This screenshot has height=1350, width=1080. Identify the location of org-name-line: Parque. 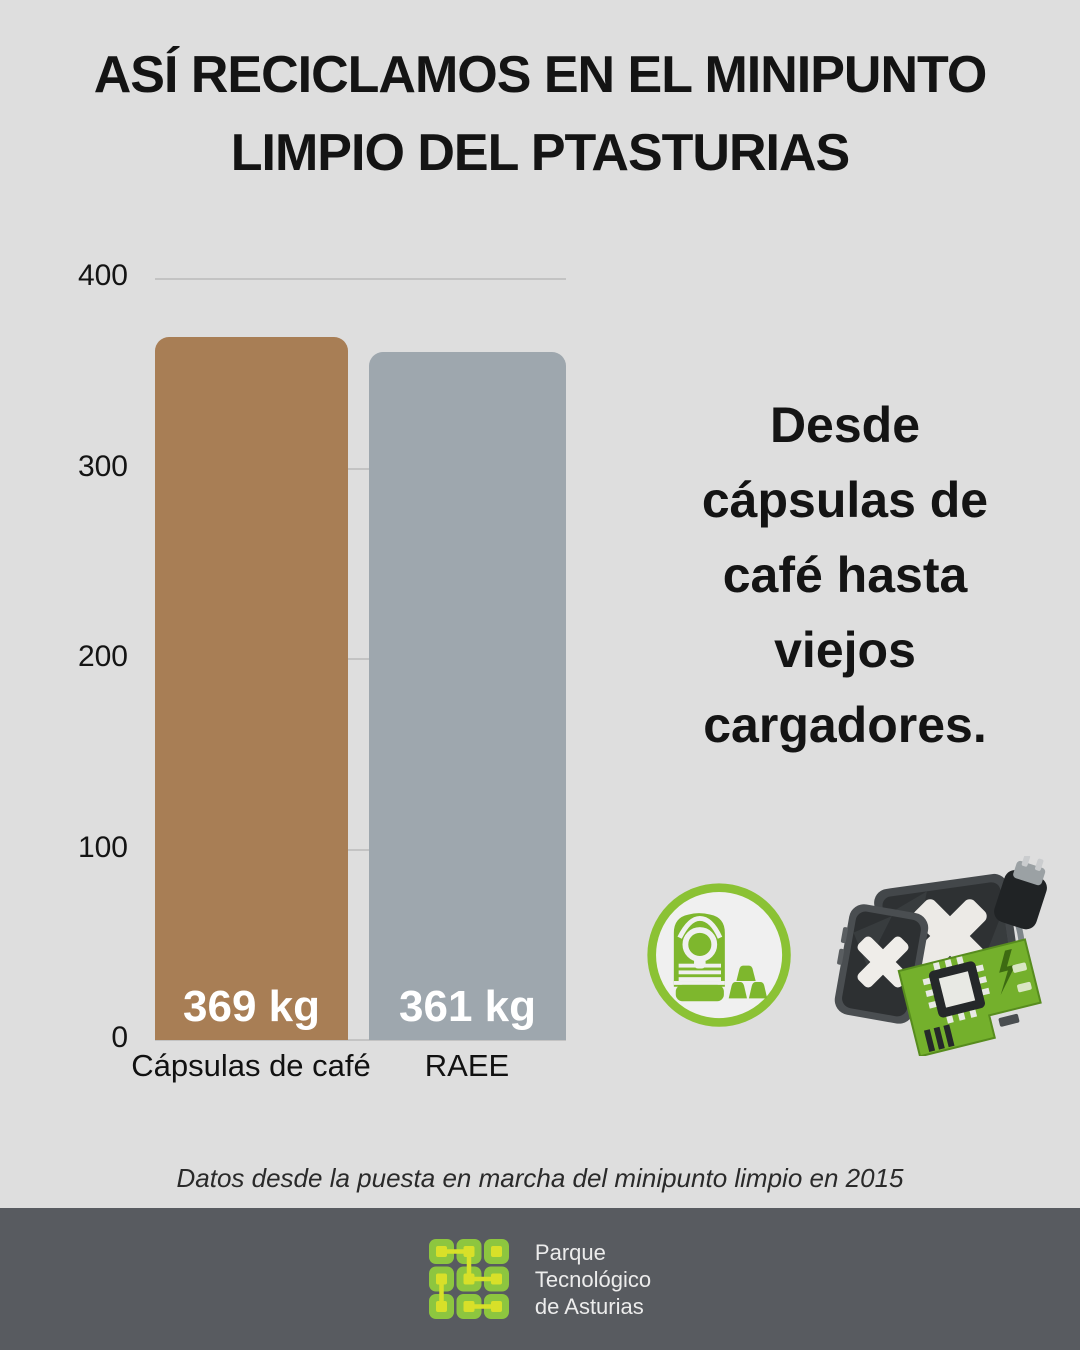
(570, 1252).